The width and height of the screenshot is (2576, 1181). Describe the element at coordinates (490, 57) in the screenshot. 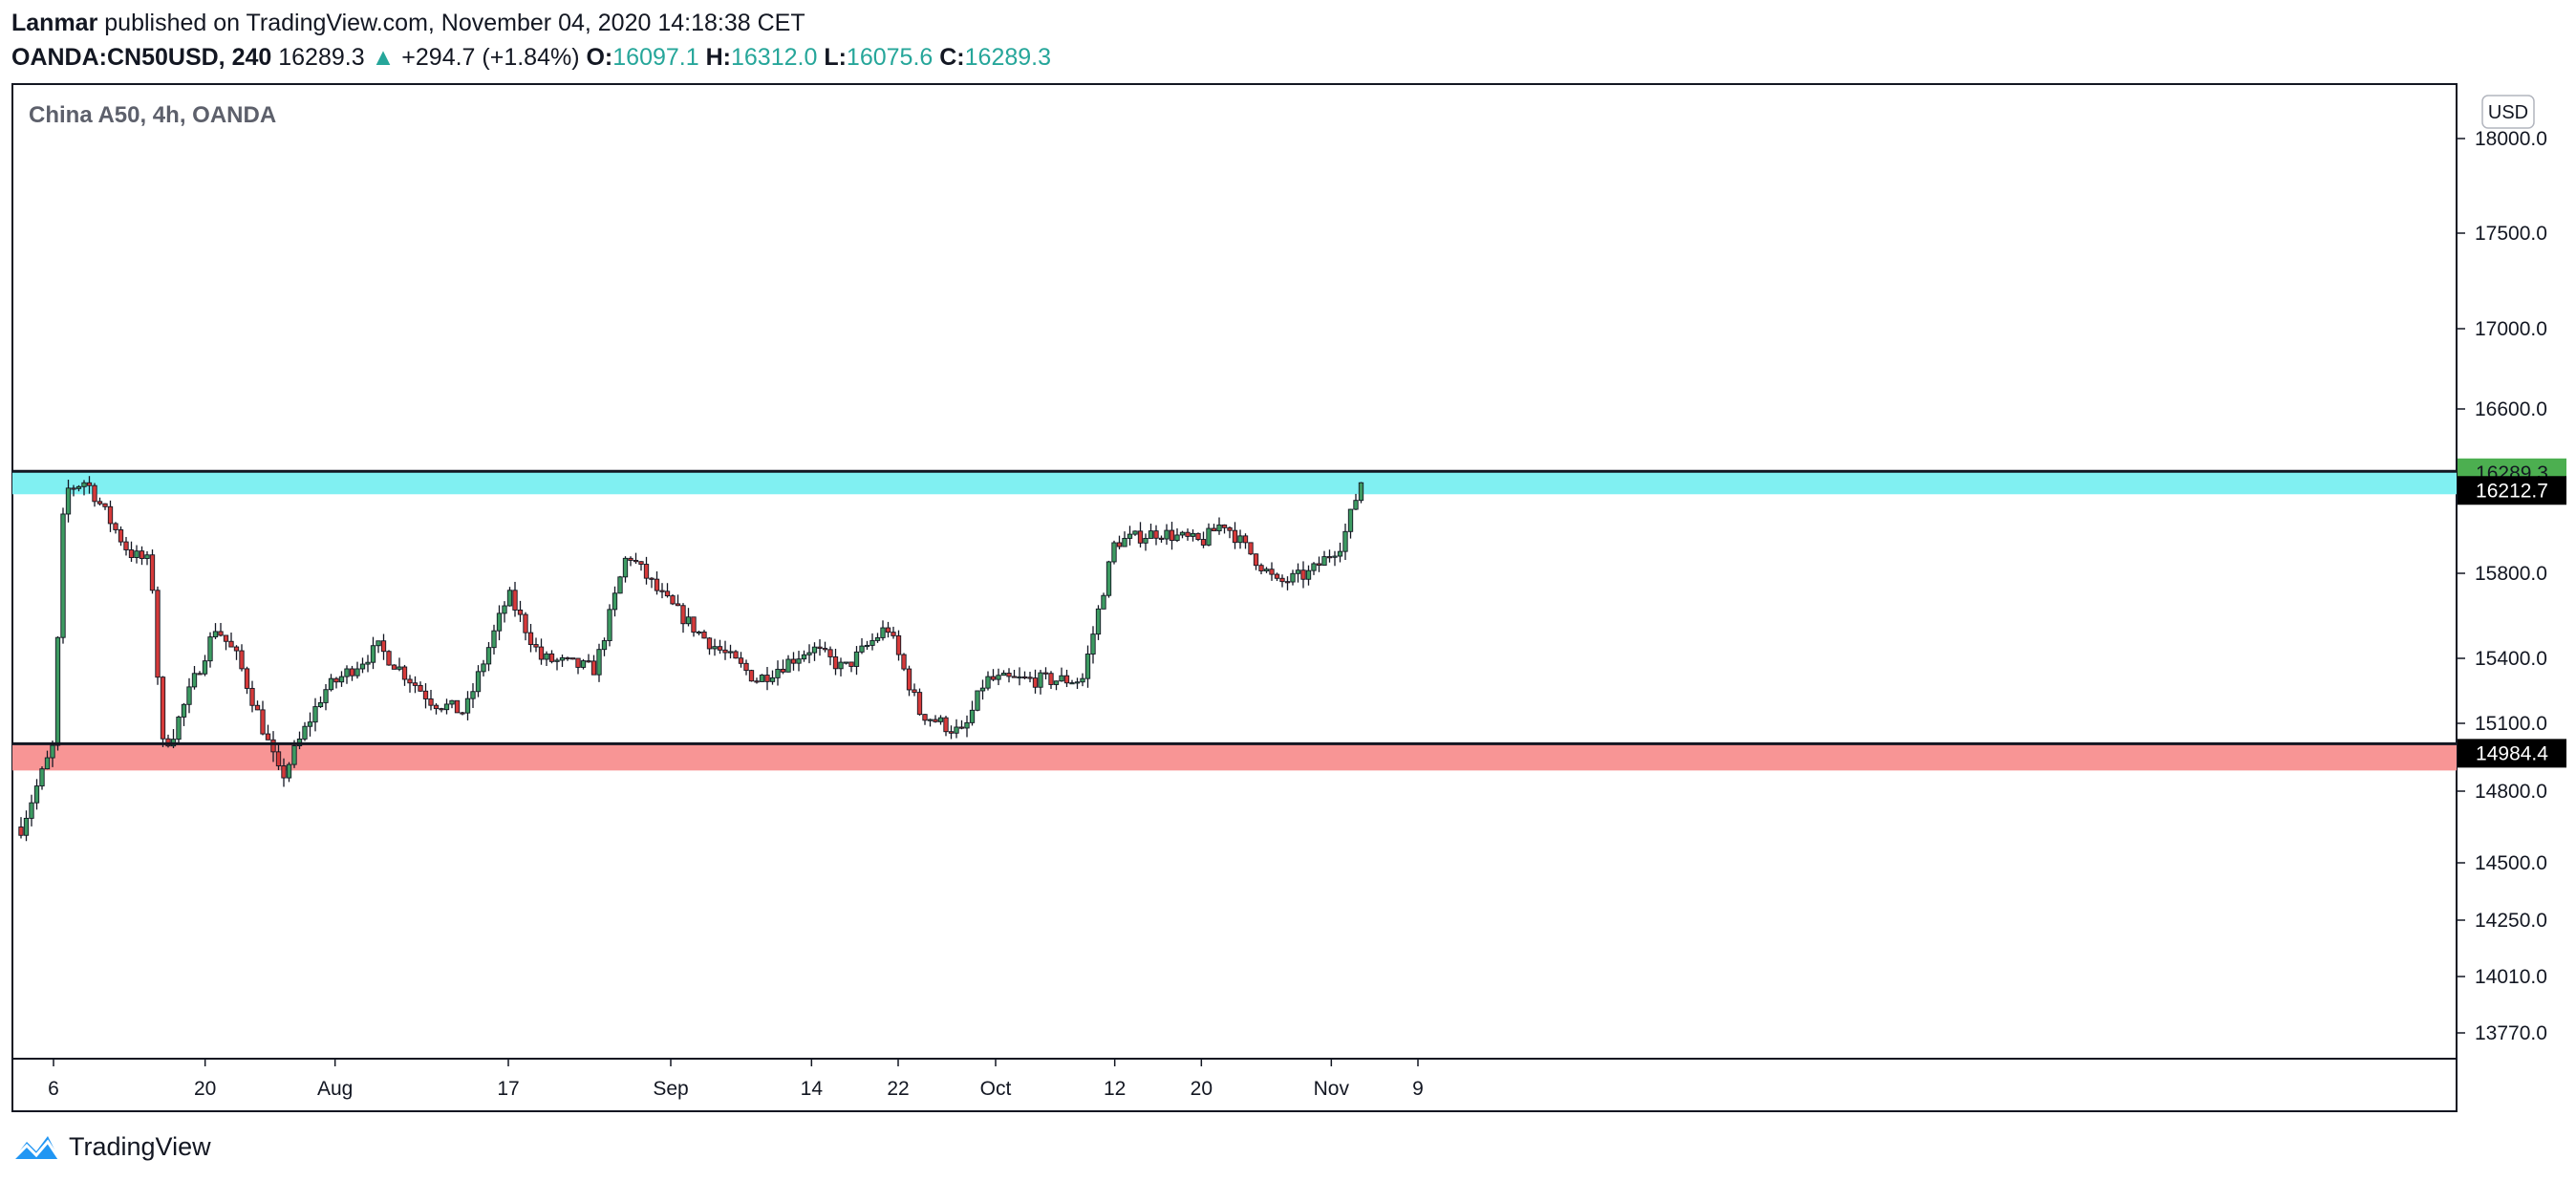

I see `change-value: +294.7 (+1.84%)` at that location.